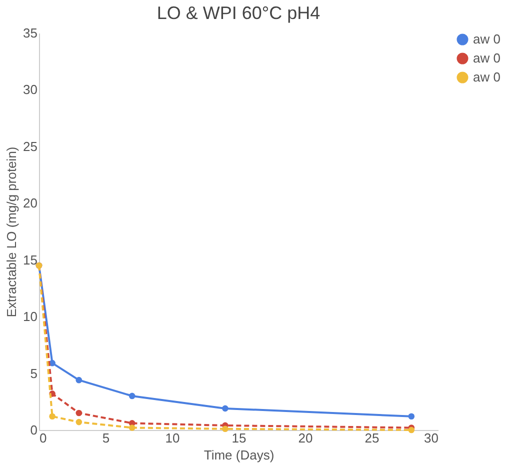 This screenshot has height=467, width=506. What do you see at coordinates (239, 455) in the screenshot?
I see `x-axis-title: Time (Days)` at bounding box center [239, 455].